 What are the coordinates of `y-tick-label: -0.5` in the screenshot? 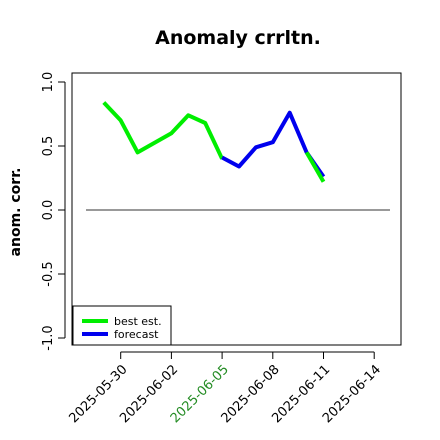 It's located at (48, 273).